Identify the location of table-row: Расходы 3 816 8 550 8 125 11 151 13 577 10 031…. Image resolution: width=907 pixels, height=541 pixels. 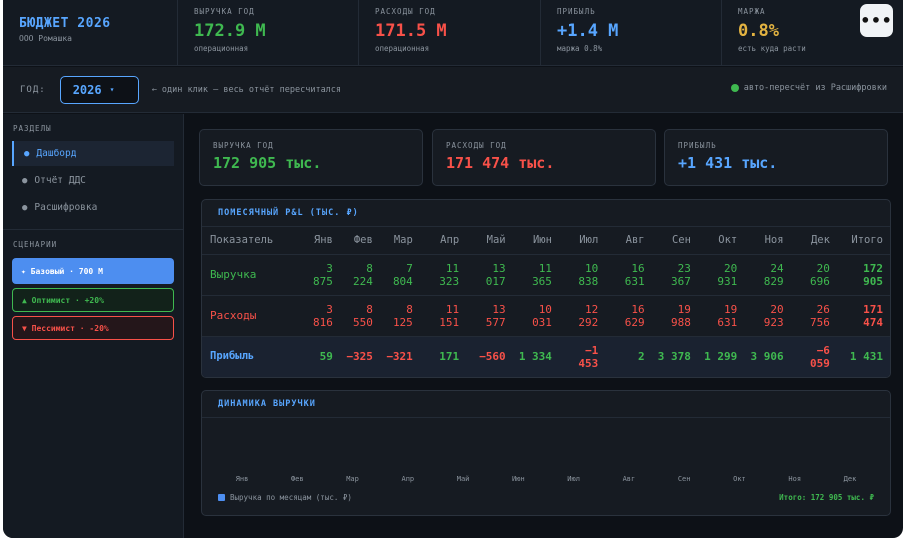
(546, 316).